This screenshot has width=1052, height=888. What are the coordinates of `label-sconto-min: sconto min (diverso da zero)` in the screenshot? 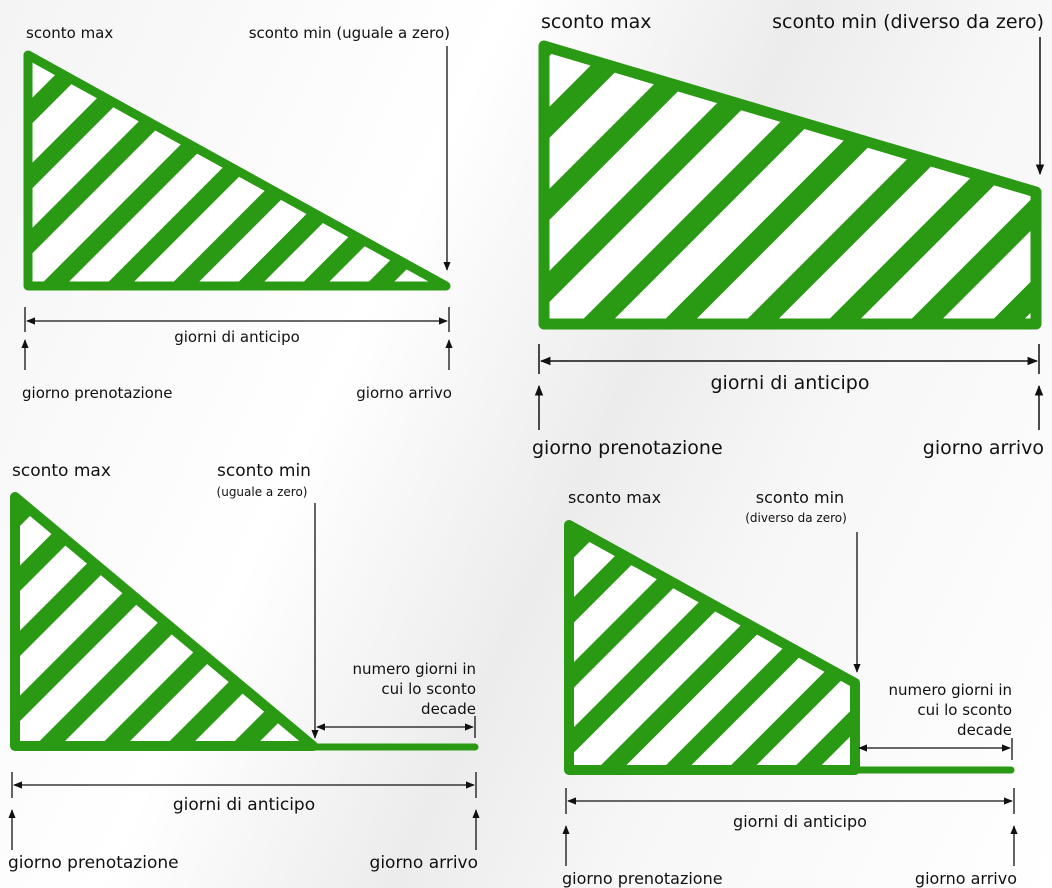 It's located at (908, 22).